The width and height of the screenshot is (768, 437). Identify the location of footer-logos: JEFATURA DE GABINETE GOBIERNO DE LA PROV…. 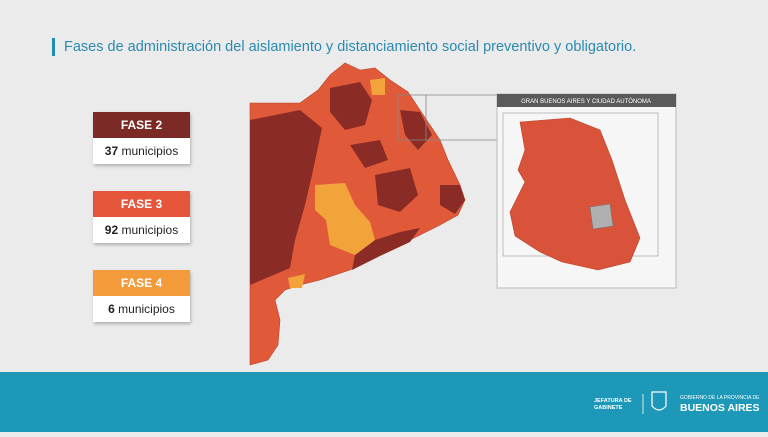
(677, 402).